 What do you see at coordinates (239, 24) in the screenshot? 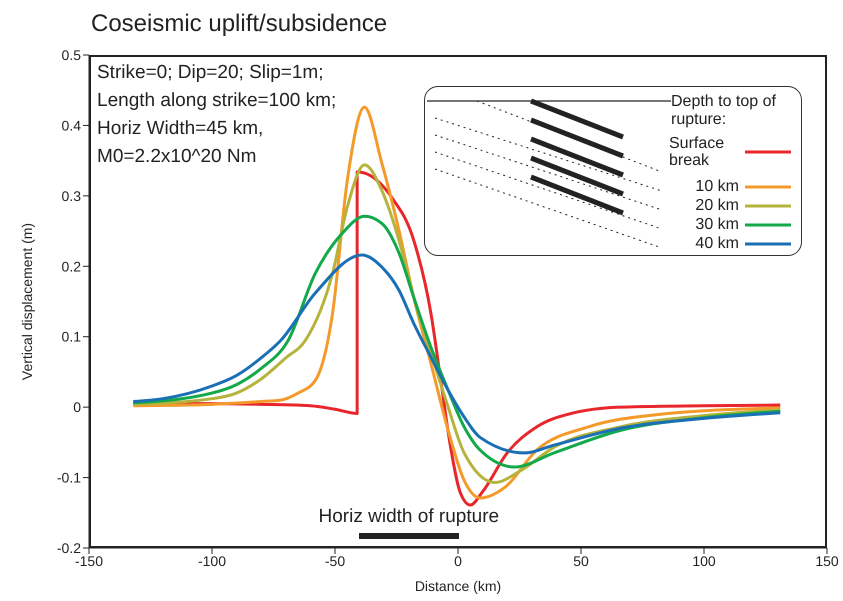
I see `chart-title: Coseismic uplift/subsidence` at bounding box center [239, 24].